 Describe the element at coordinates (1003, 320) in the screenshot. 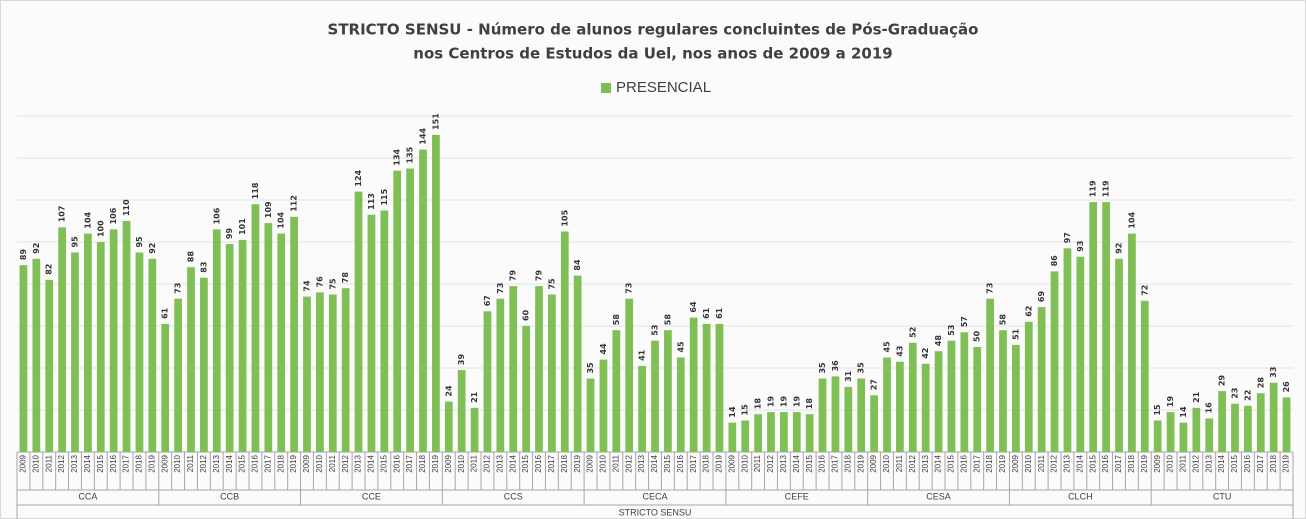

I see `data-label: 58` at that location.